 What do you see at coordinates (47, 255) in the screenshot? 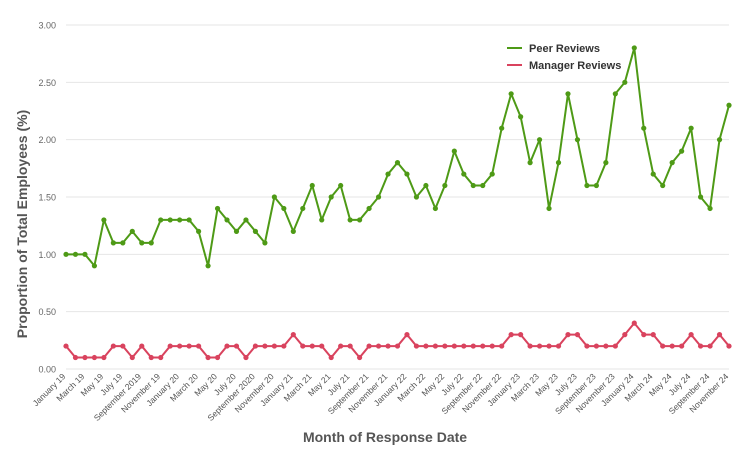
I see `y-tick-label: 1.00` at bounding box center [47, 255].